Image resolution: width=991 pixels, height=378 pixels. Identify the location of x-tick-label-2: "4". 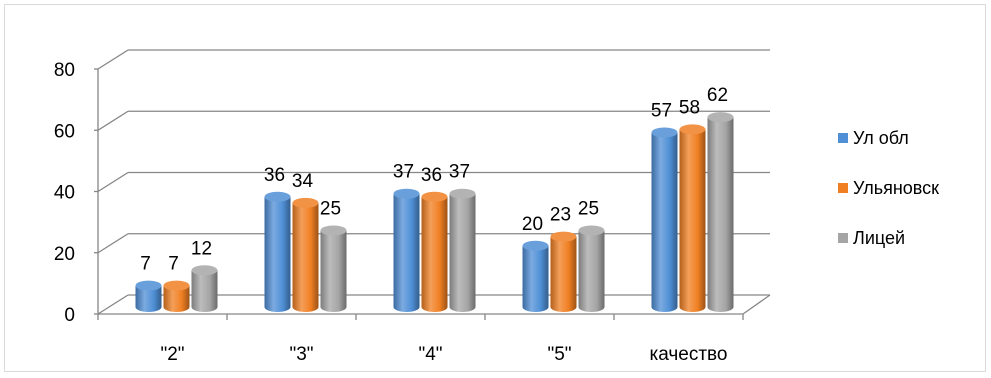
(430, 354).